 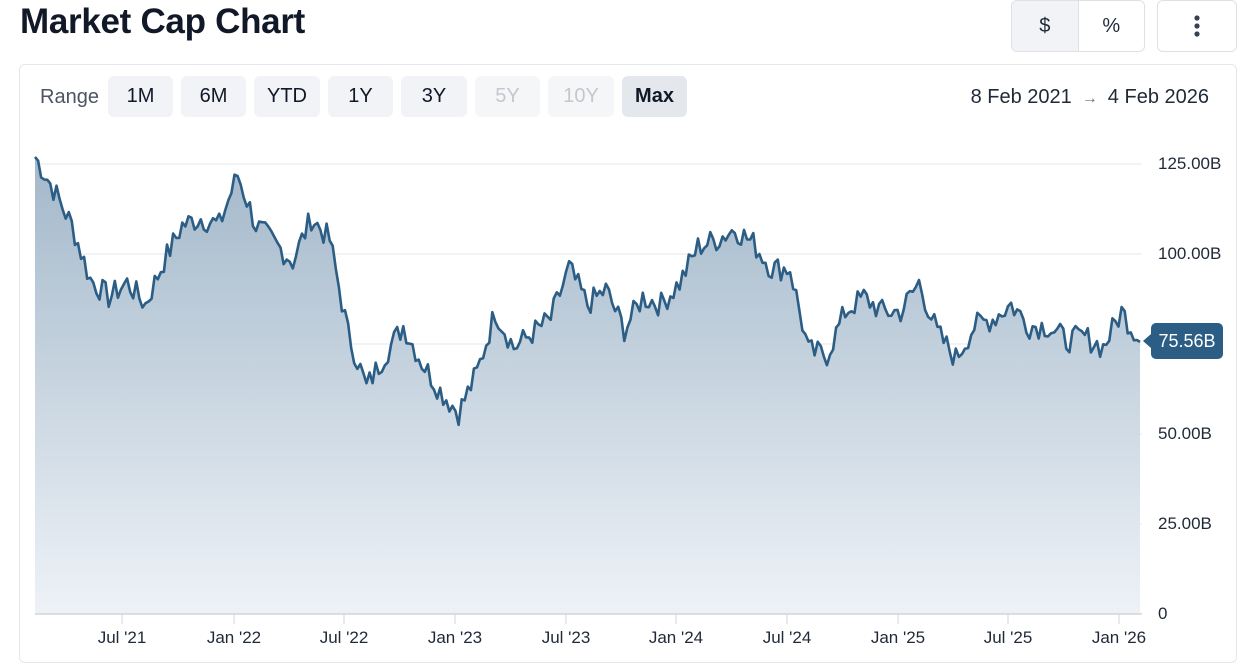 What do you see at coordinates (566, 637) in the screenshot?
I see `x-tick-label: Jul '23` at bounding box center [566, 637].